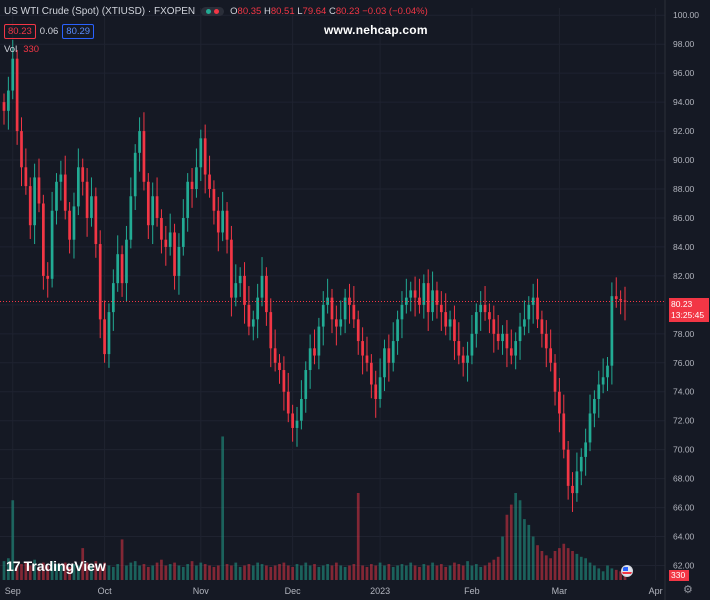 Image resolution: width=710 pixels, height=600 pixels. I want to click on sell-price-button: 80.23, so click(20, 31).